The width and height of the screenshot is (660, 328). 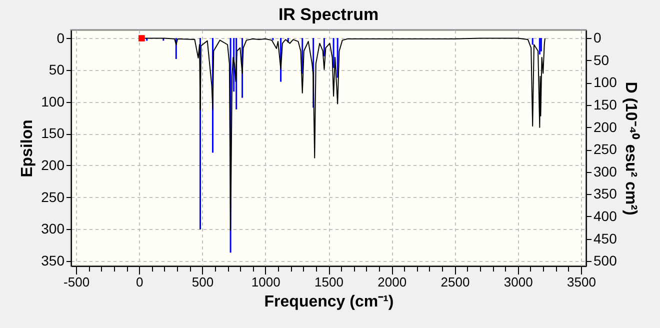 I want to click on x-tick-label: 0, so click(x=140, y=282).